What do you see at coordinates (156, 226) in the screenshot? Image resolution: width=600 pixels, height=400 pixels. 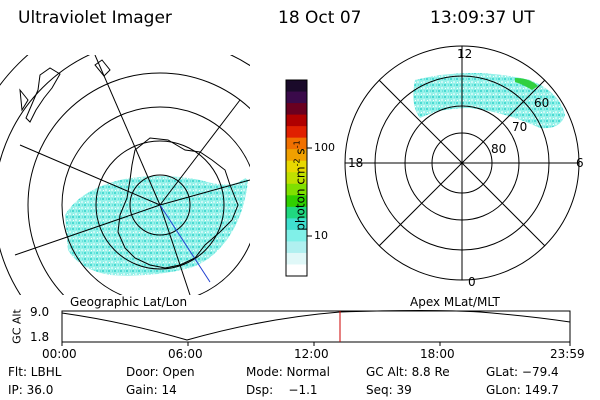 I see `aurora-emission-left` at bounding box center [156, 226].